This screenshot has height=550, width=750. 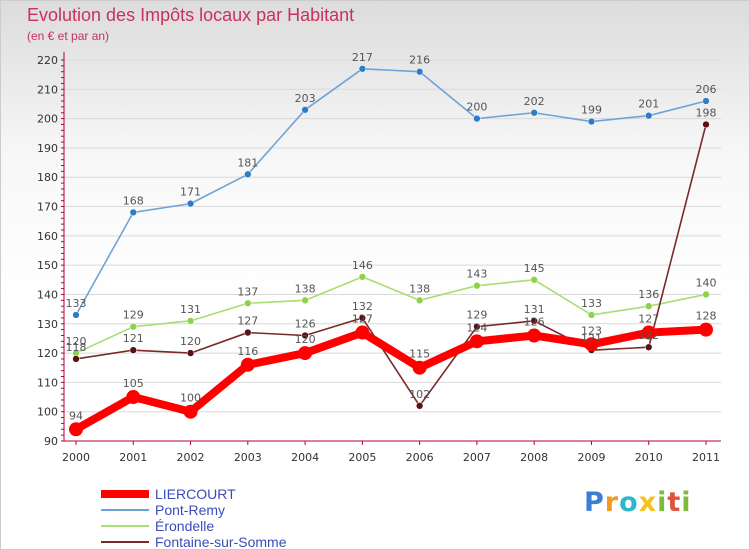 I want to click on data-point-liercourt-2002, so click(x=190, y=411).